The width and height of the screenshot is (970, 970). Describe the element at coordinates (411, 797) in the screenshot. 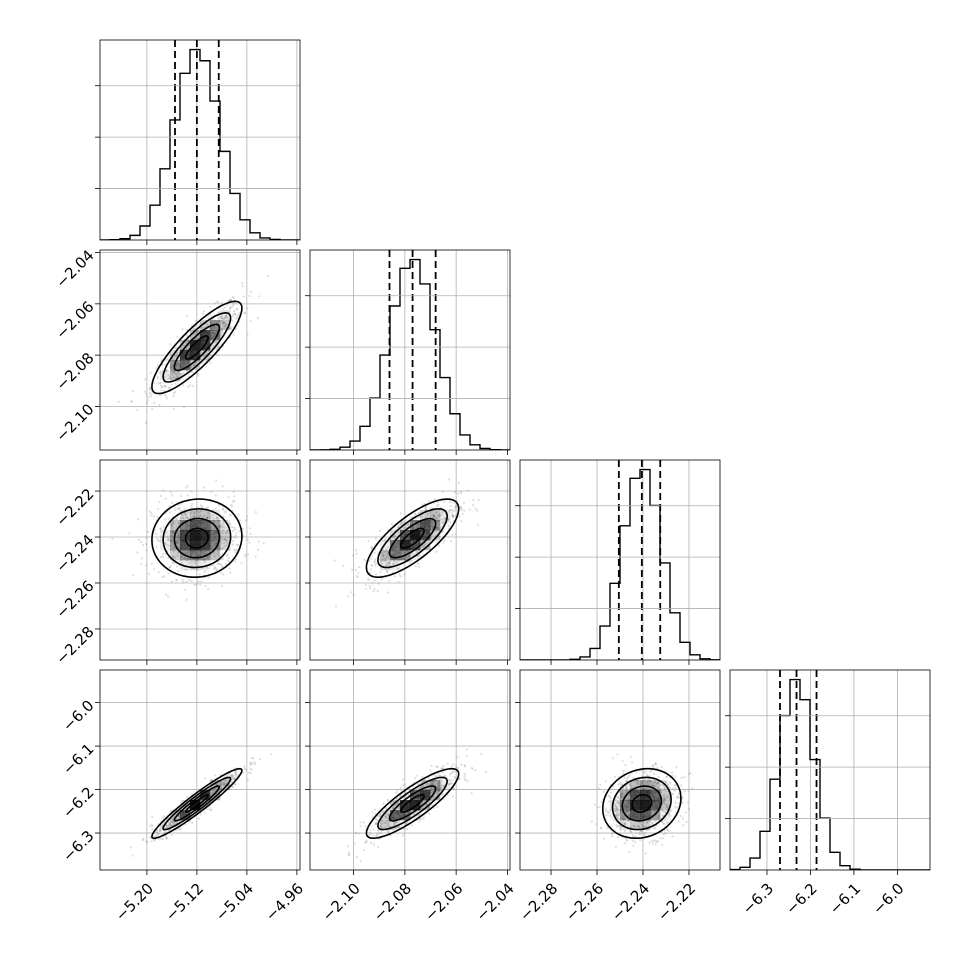

I see `panel-p3-p1: −2.10 −2.08 −2.06 −2.04` at that location.